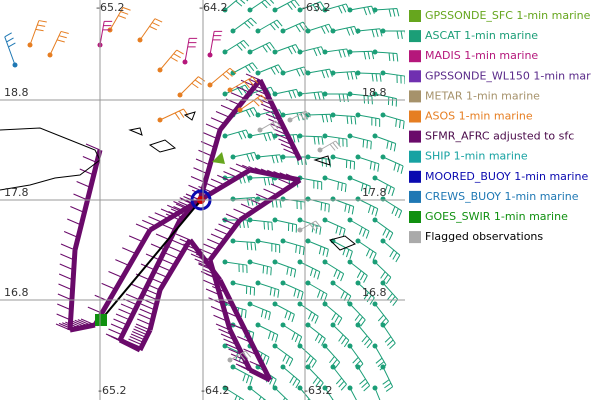  I want to click on legend-label: SFMR_AFRC adjusted to sfc, so click(499, 136).